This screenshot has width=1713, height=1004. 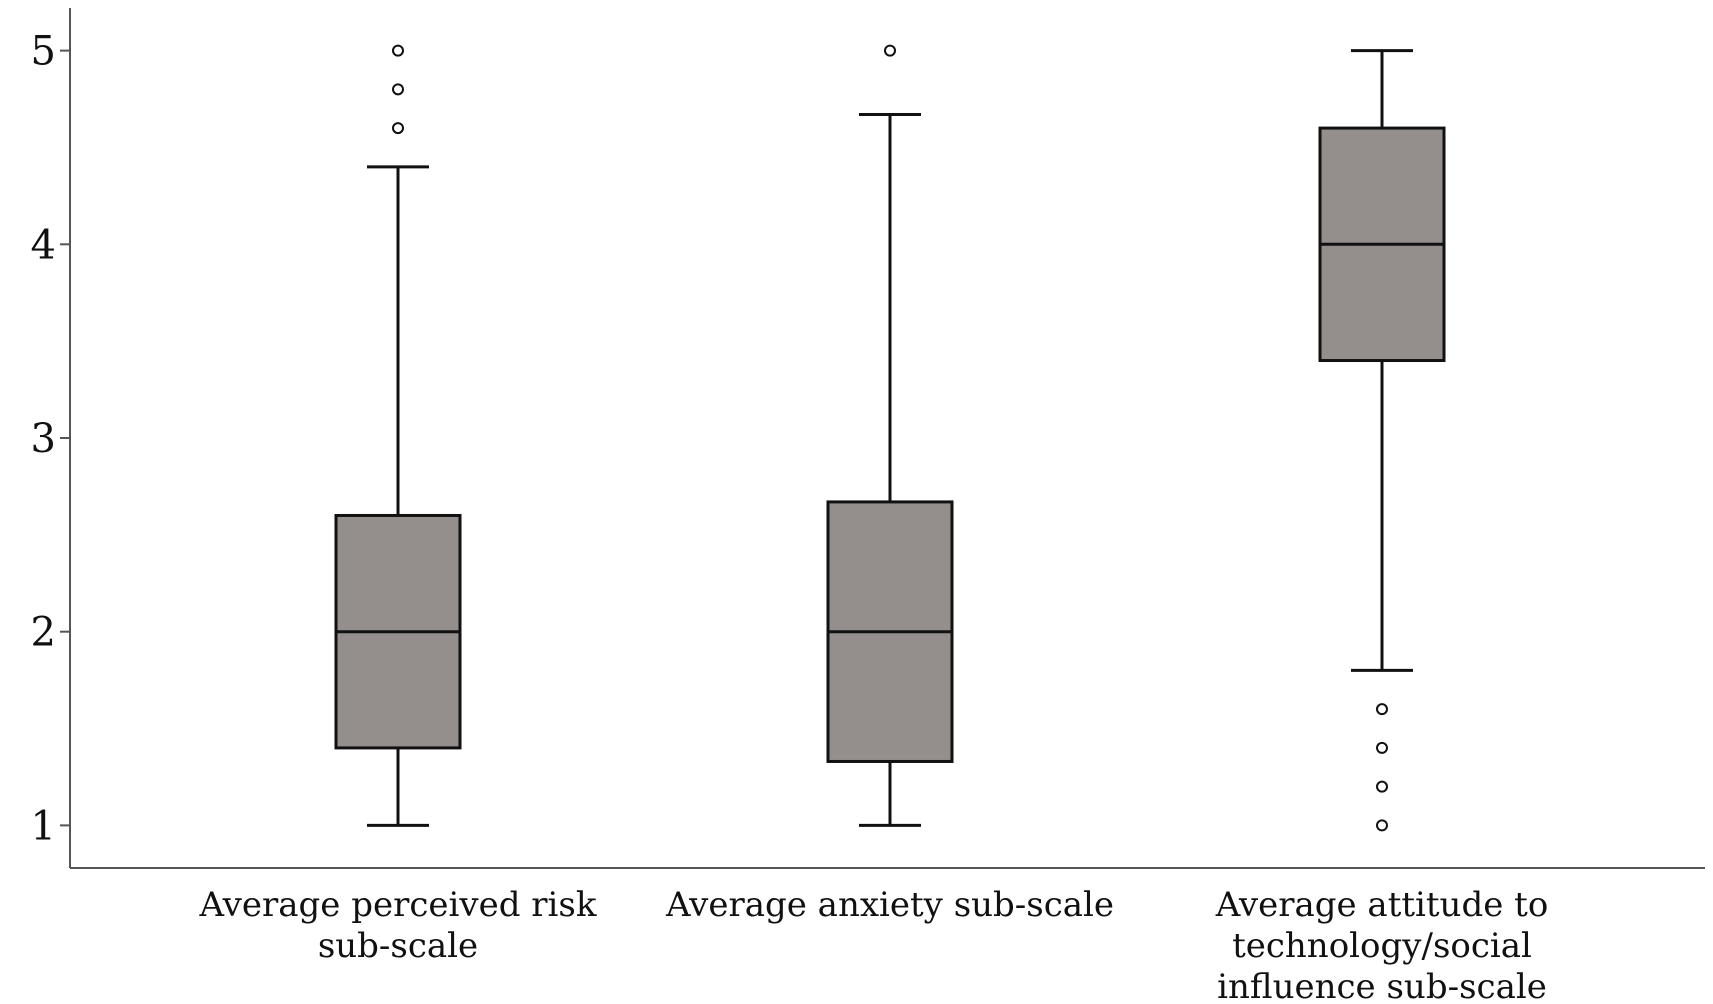 I want to click on category-label: Average anxiety sub-scale, so click(x=889, y=905).